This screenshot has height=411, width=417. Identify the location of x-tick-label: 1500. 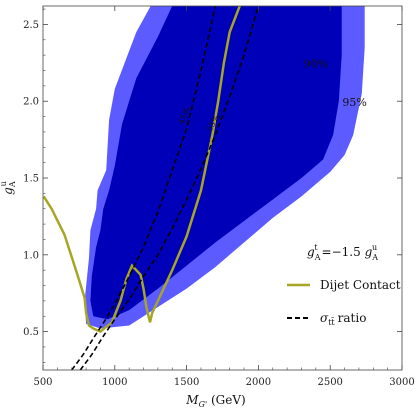
(186, 382).